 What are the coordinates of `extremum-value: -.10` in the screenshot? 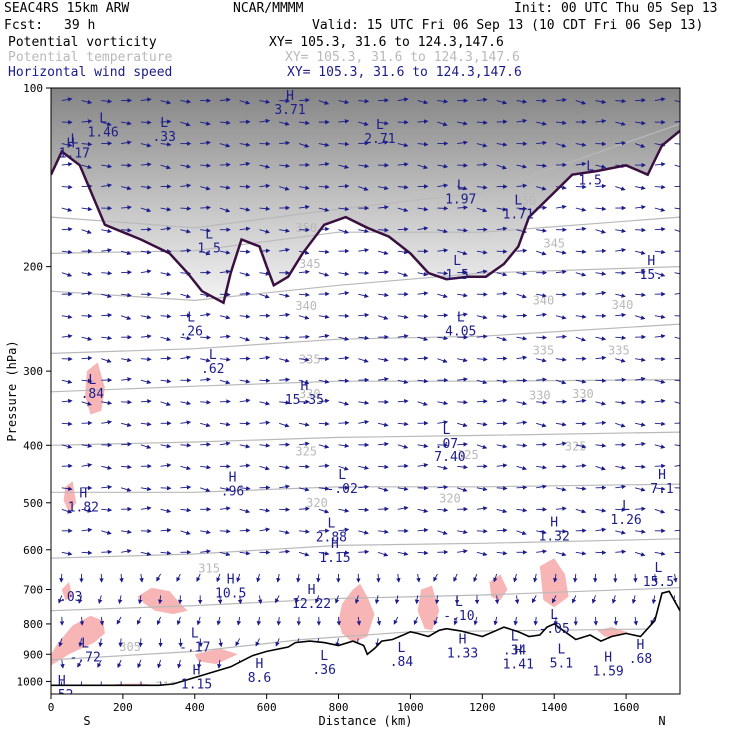 It's located at (458, 616).